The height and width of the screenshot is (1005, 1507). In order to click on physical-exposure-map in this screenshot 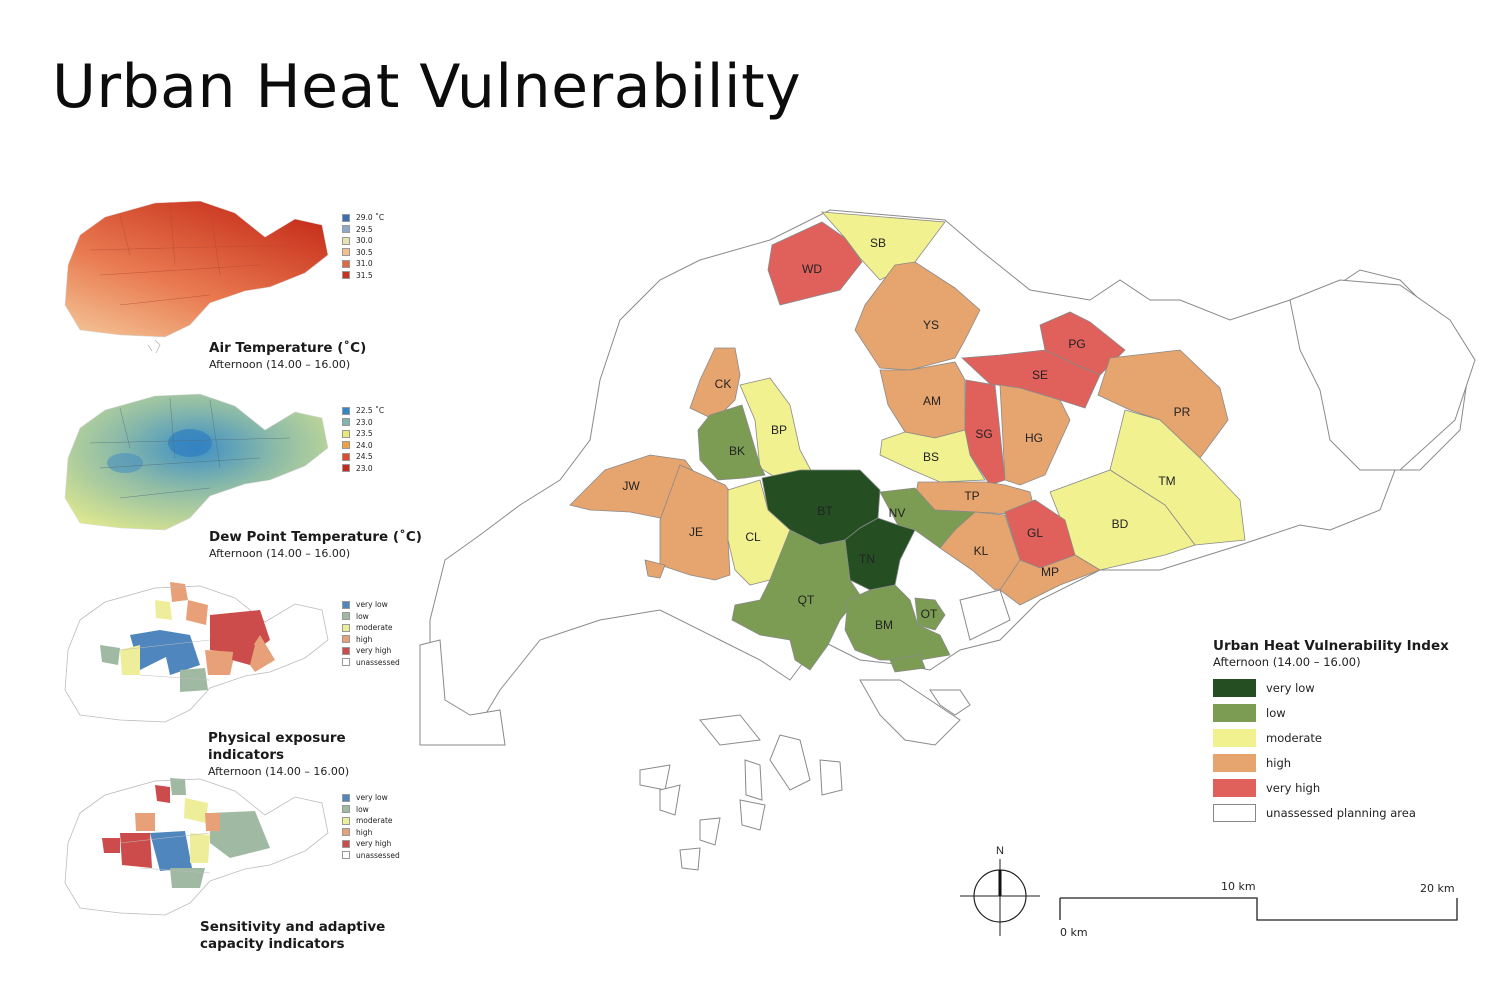, I will do `click(196, 652)`.